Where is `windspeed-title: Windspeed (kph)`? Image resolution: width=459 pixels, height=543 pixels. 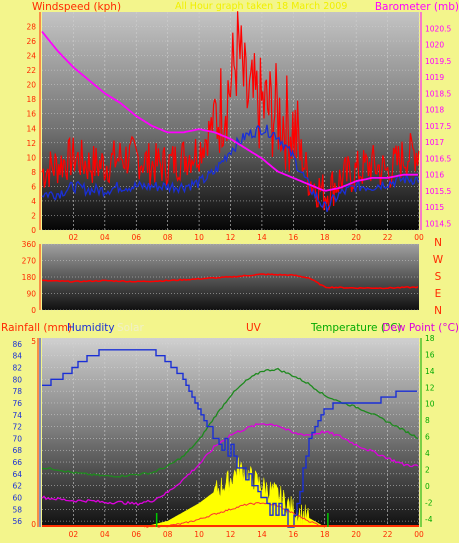 windspeed-title: Windspeed (kph) is located at coordinates (76, 7).